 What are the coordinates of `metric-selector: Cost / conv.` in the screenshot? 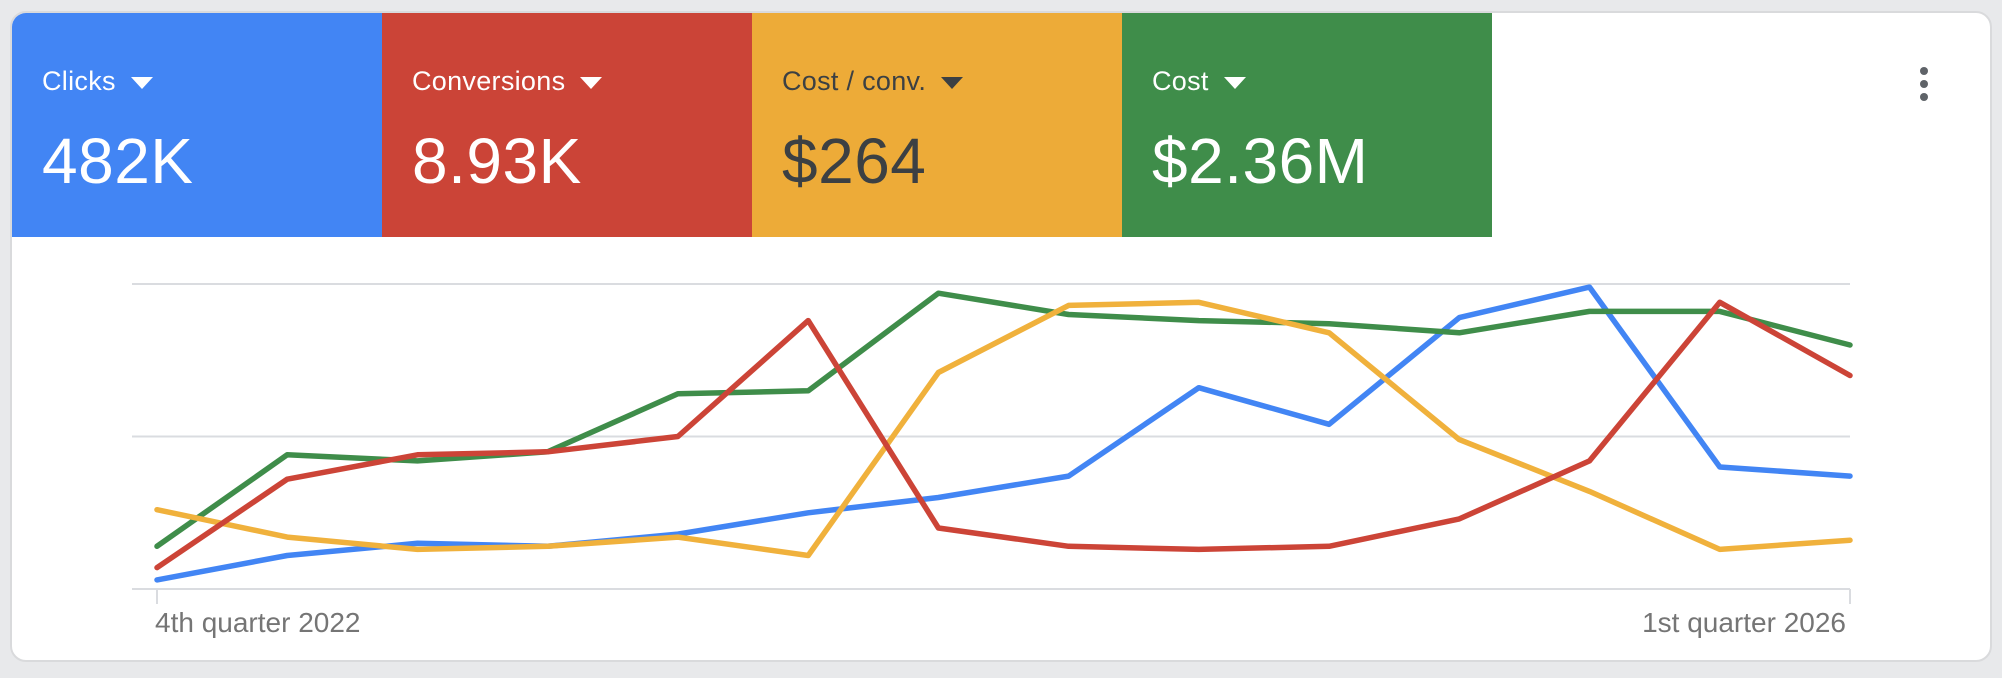 It's located at (952, 81).